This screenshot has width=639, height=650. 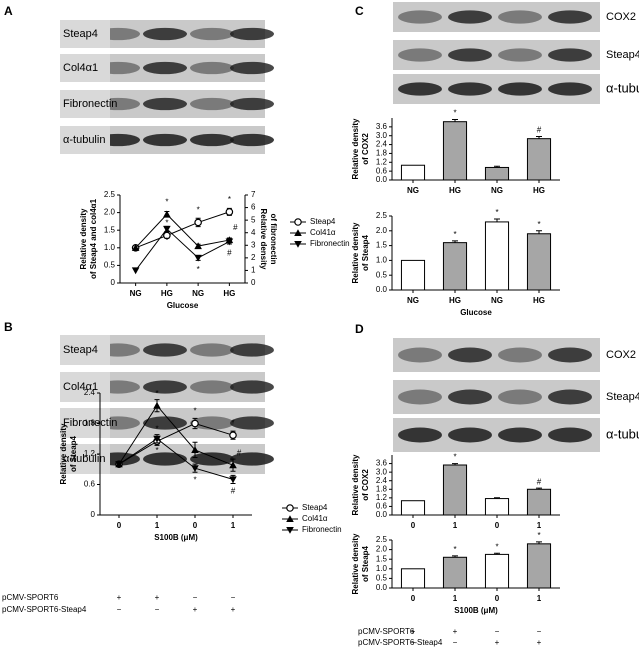 I want to click on y-tick-label: 3.6, so click(x=382, y=126).